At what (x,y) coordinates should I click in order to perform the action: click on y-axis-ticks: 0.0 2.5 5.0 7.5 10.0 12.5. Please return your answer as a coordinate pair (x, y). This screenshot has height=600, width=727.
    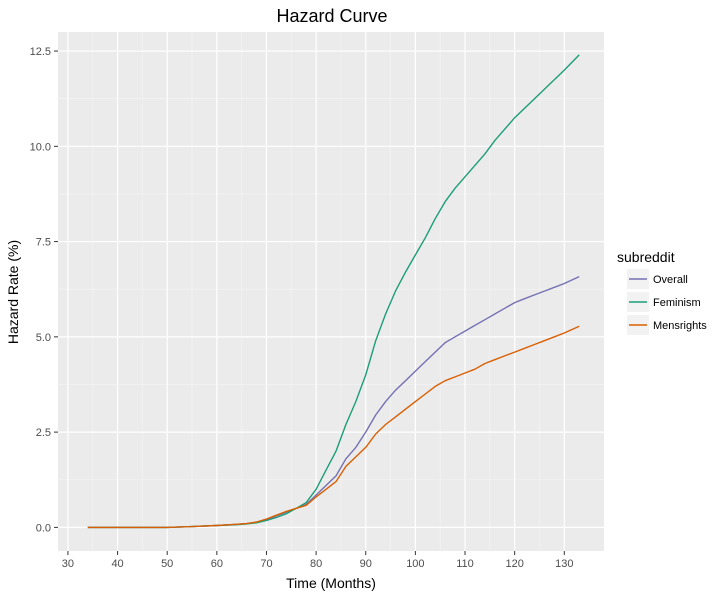
    Looking at the image, I should click on (44, 290).